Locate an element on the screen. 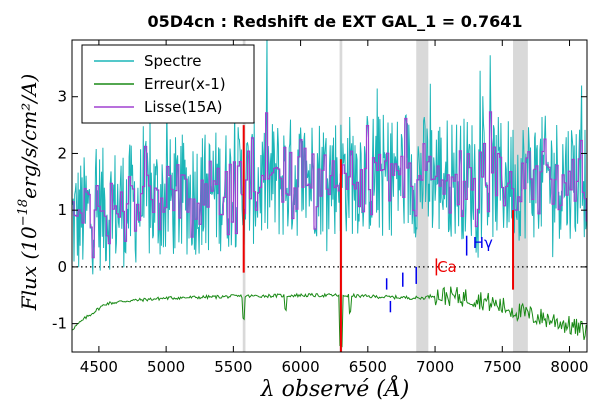 The height and width of the screenshot is (400, 600). legend: Spectre Erreur(x-1) Lisse(15A) is located at coordinates (168, 84).